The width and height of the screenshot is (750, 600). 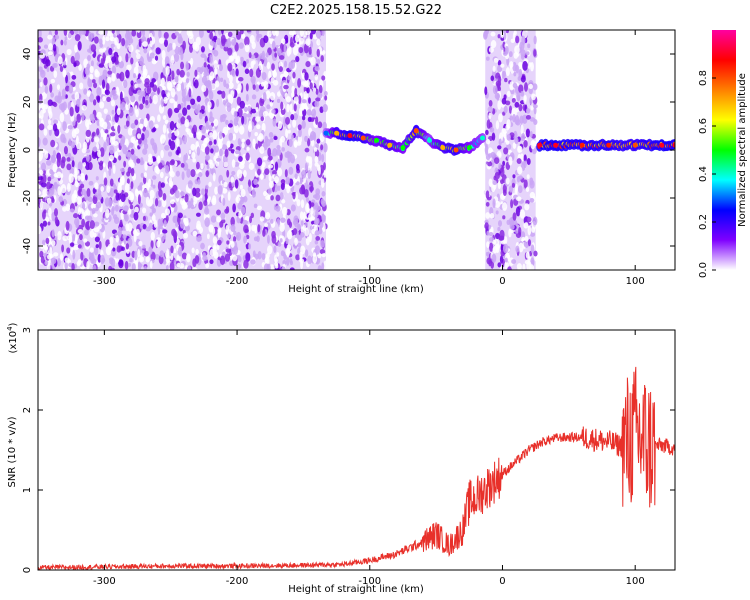 What do you see at coordinates (356, 289) in the screenshot?
I see `spectrogram-x-label: Height of straight line (km)` at bounding box center [356, 289].